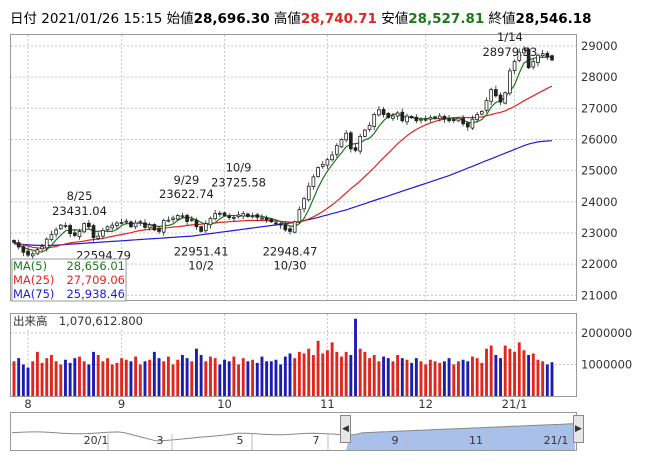 Image resolution: width=653 pixels, height=470 pixels. What do you see at coordinates (599, 202) in the screenshot?
I see `price-tick-label: 24000` at bounding box center [599, 202].